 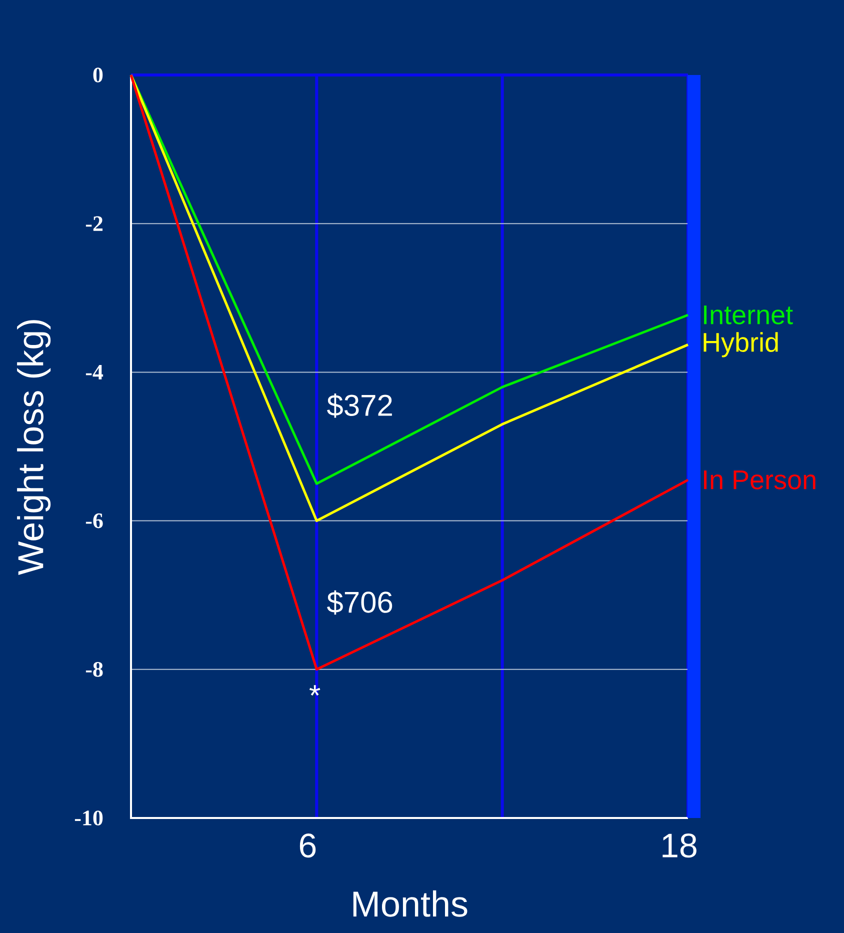 I want to click on series-label: Hybrid, so click(x=741, y=345).